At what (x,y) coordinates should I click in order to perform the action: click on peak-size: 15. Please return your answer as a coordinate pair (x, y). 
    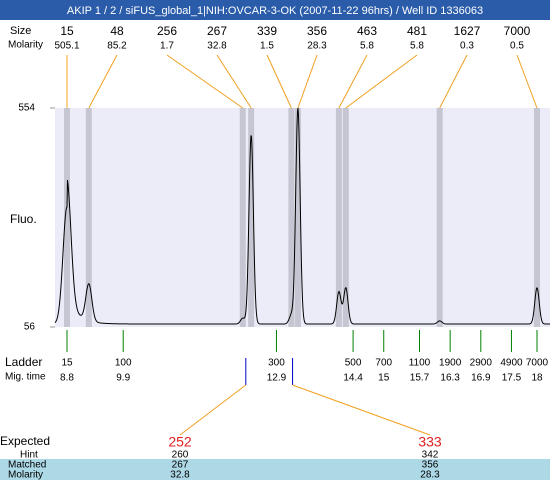
    Looking at the image, I should click on (67, 31).